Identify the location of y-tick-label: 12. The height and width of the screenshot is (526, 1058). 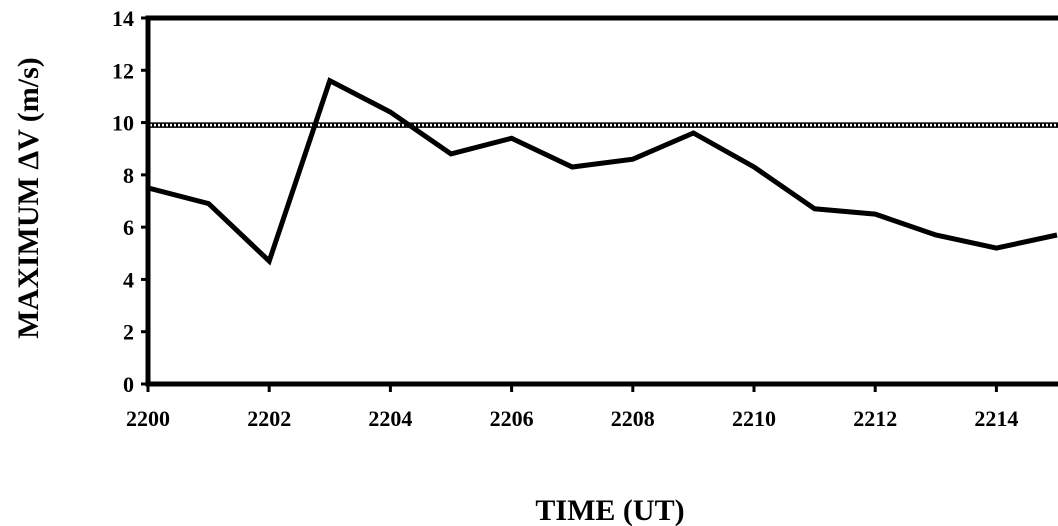
(123, 70).